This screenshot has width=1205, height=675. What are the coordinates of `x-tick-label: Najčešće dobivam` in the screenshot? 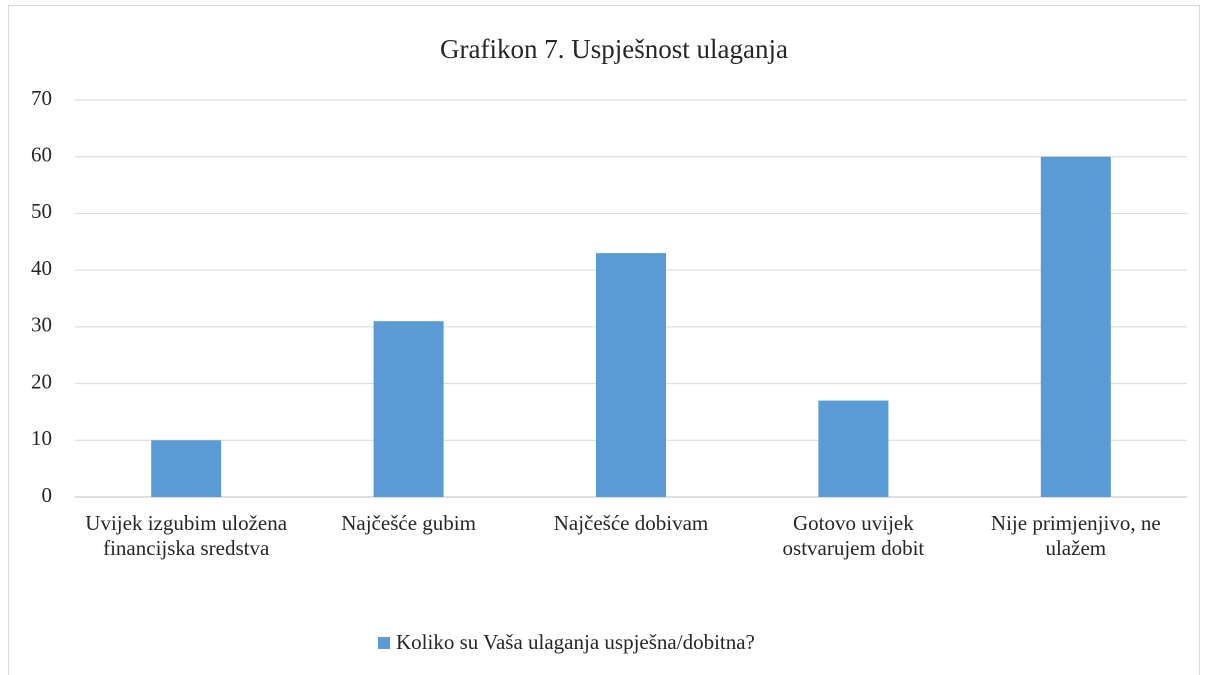 It's located at (631, 523).